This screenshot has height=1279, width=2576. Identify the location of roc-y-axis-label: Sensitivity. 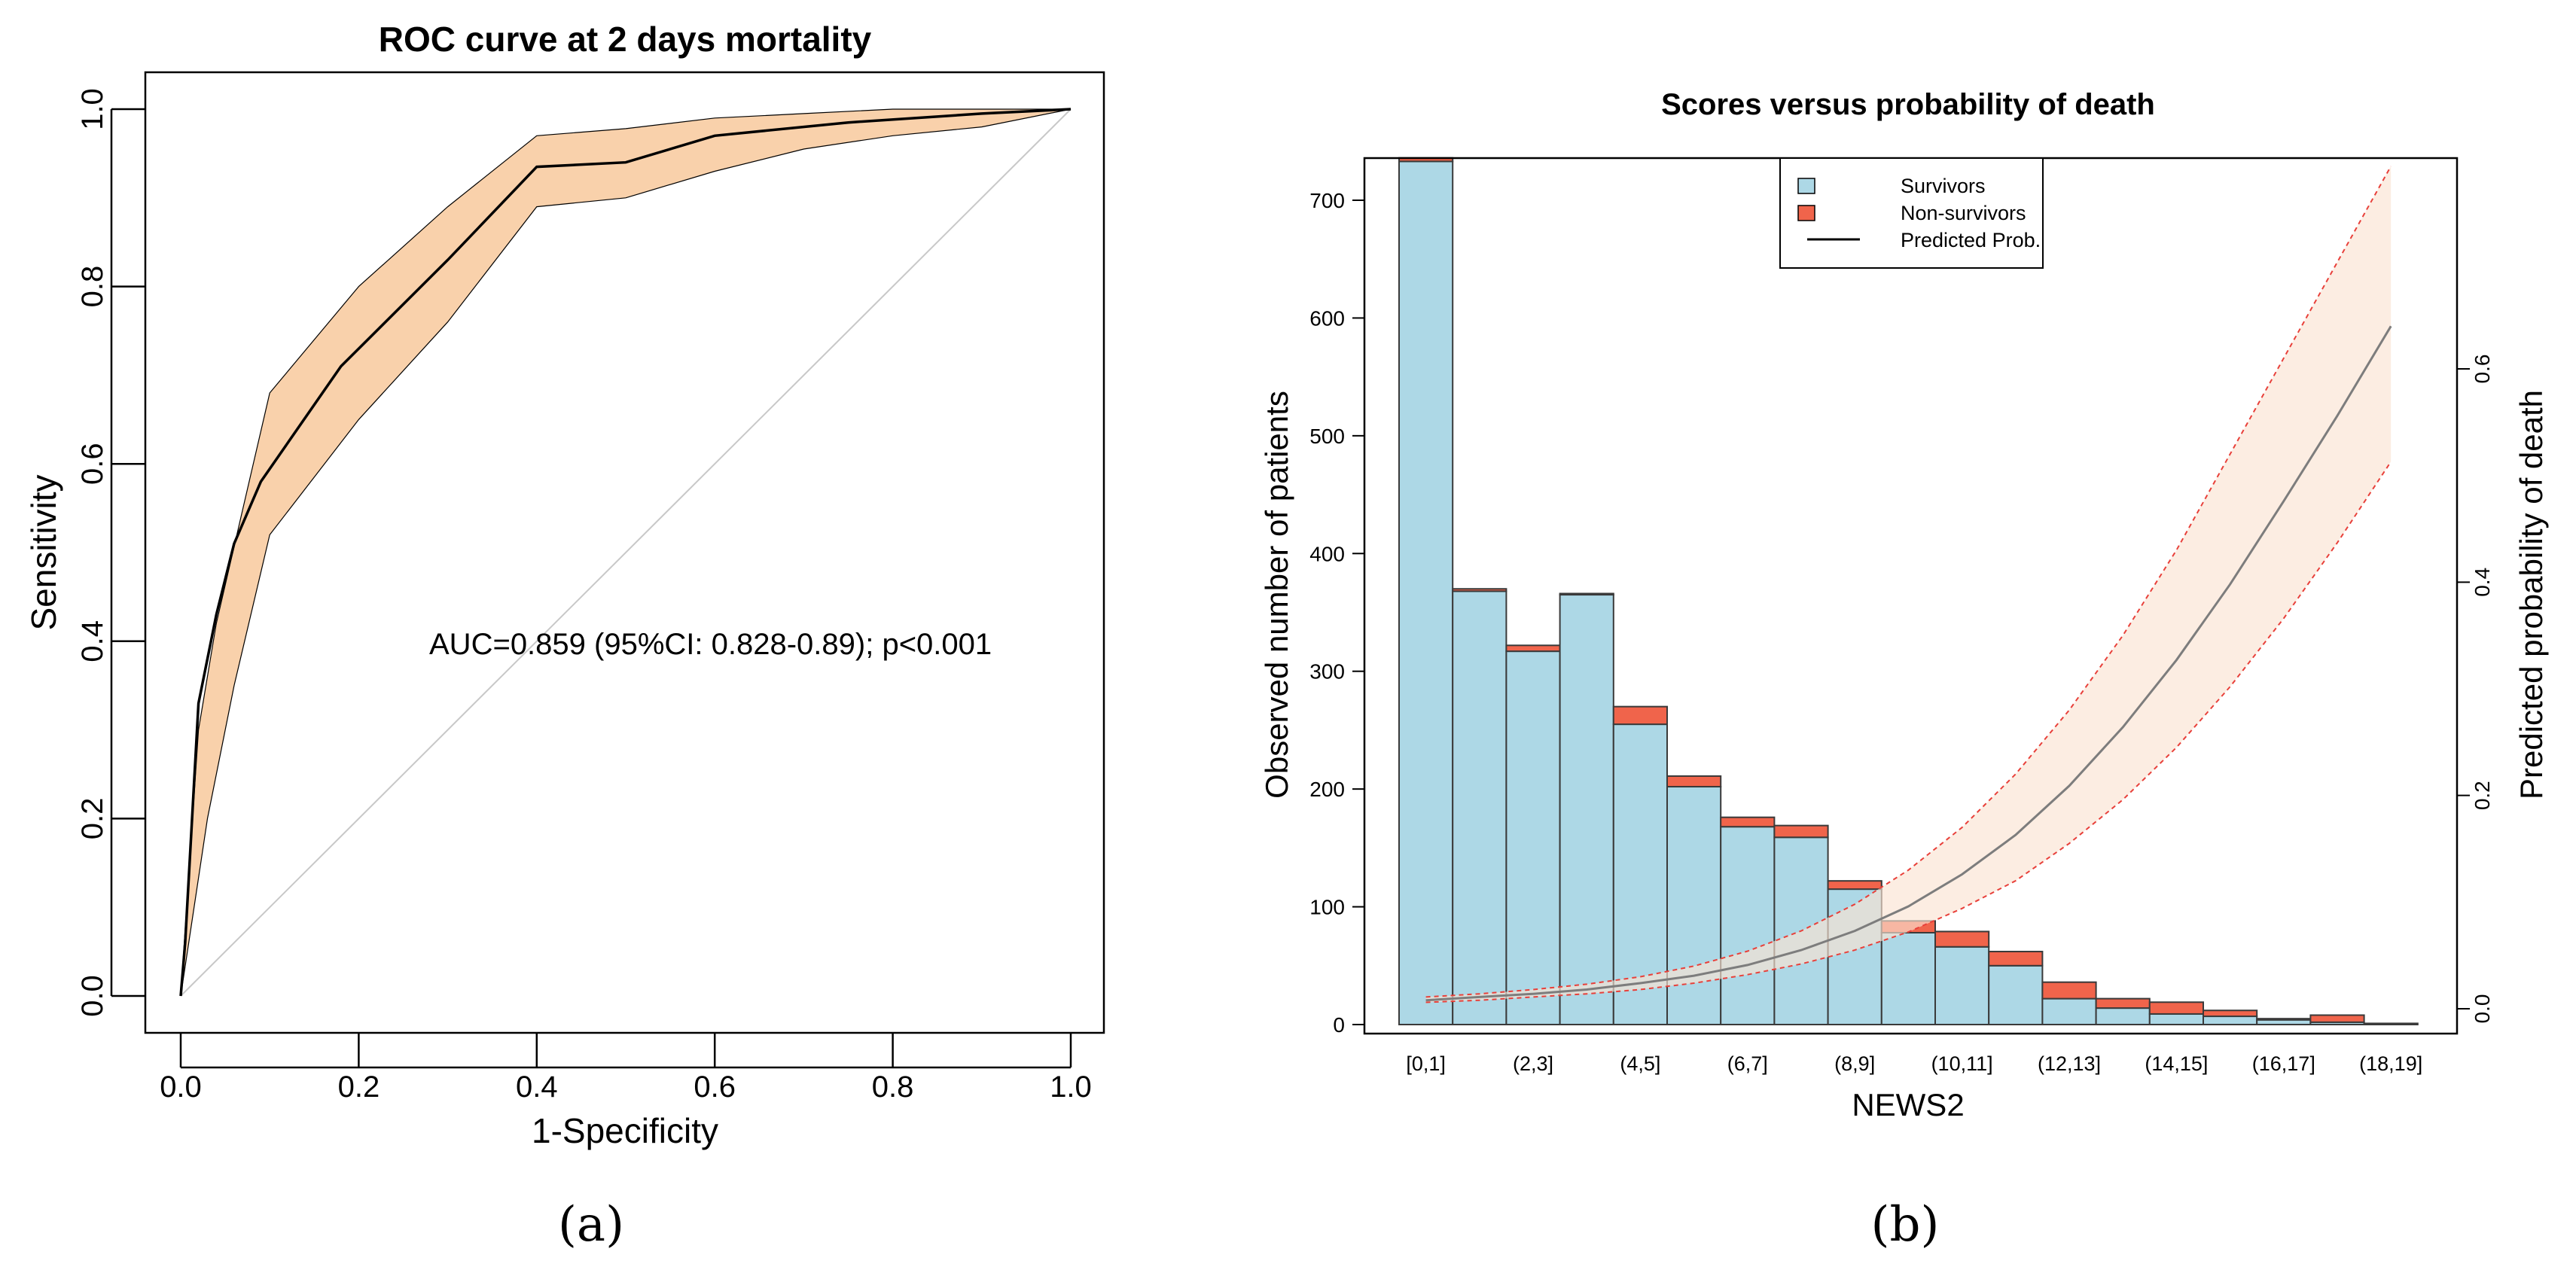
(43, 552).